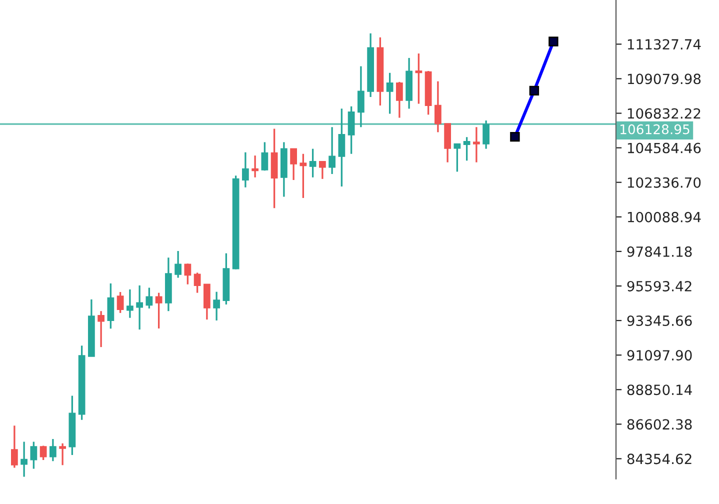 The height and width of the screenshot is (504, 719). I want to click on y-tick-label: 93345.66, so click(659, 321).